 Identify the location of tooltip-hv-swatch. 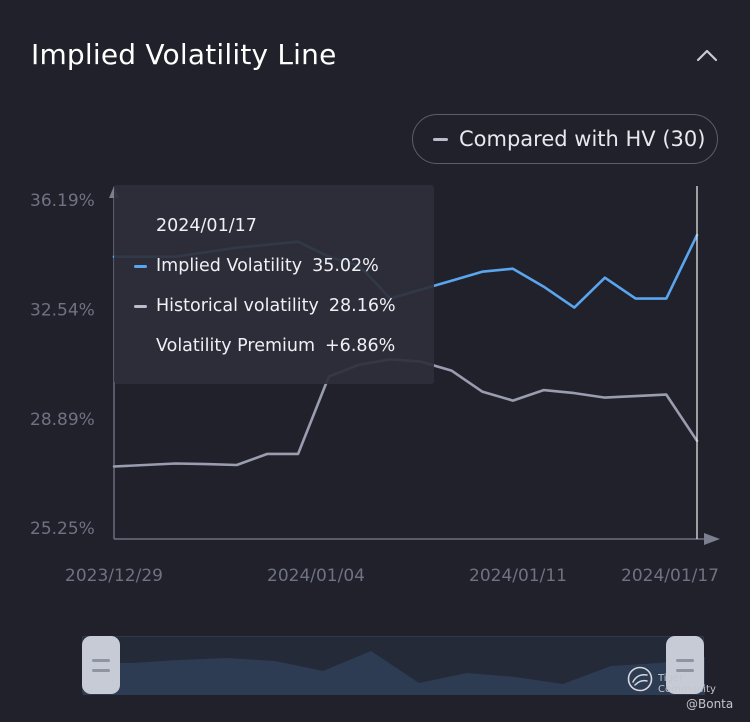
(140, 306).